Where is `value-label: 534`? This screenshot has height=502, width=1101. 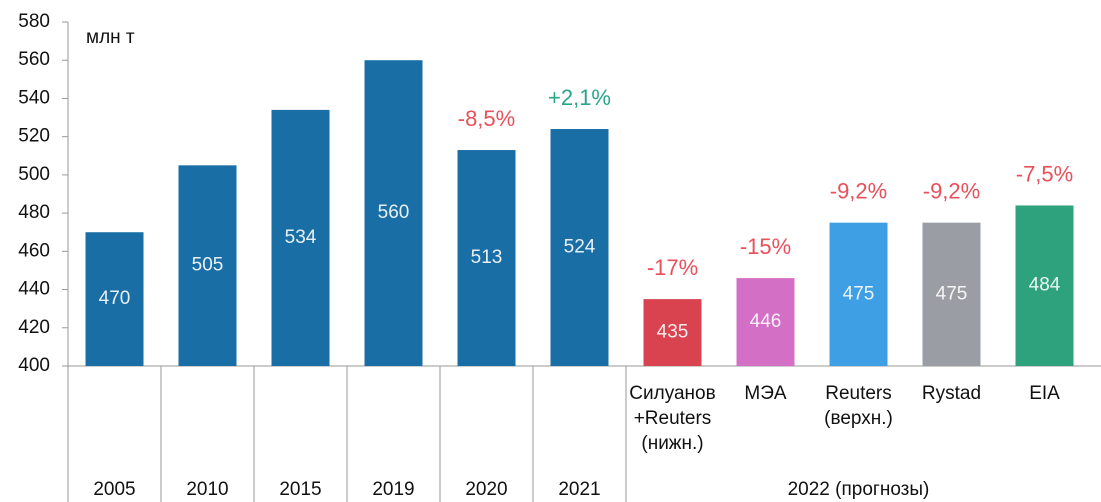 value-label: 534 is located at coordinates (301, 237).